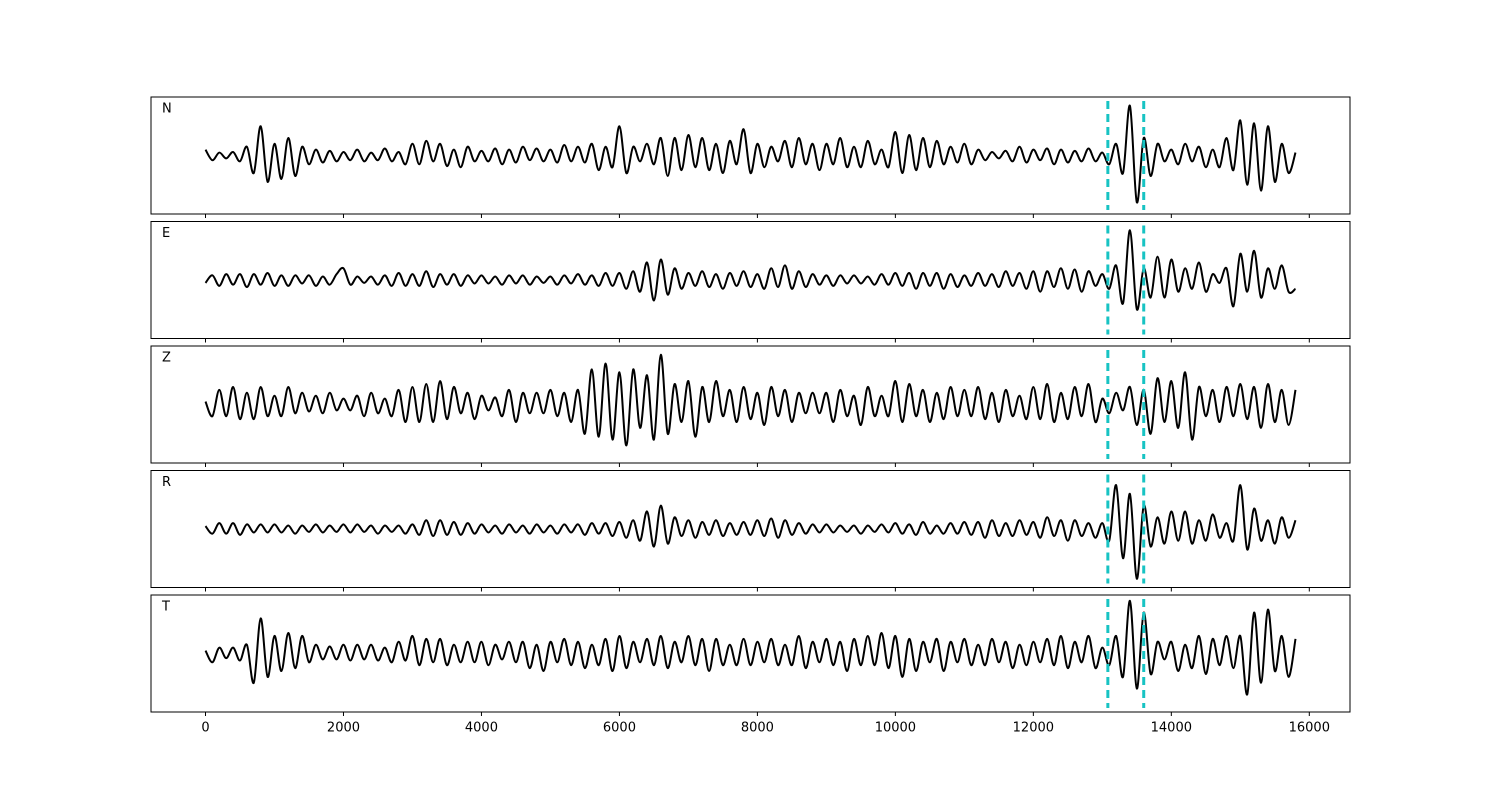 This screenshot has width=1500, height=800. Describe the element at coordinates (166, 233) in the screenshot. I see `panel-label: E` at that location.